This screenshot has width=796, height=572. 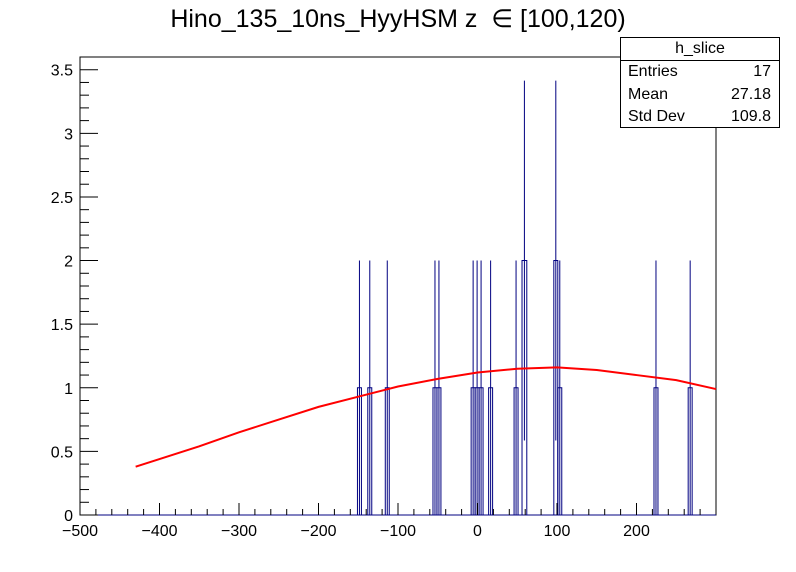 I want to click on y-tick-label: 3.5, so click(x=62, y=71).